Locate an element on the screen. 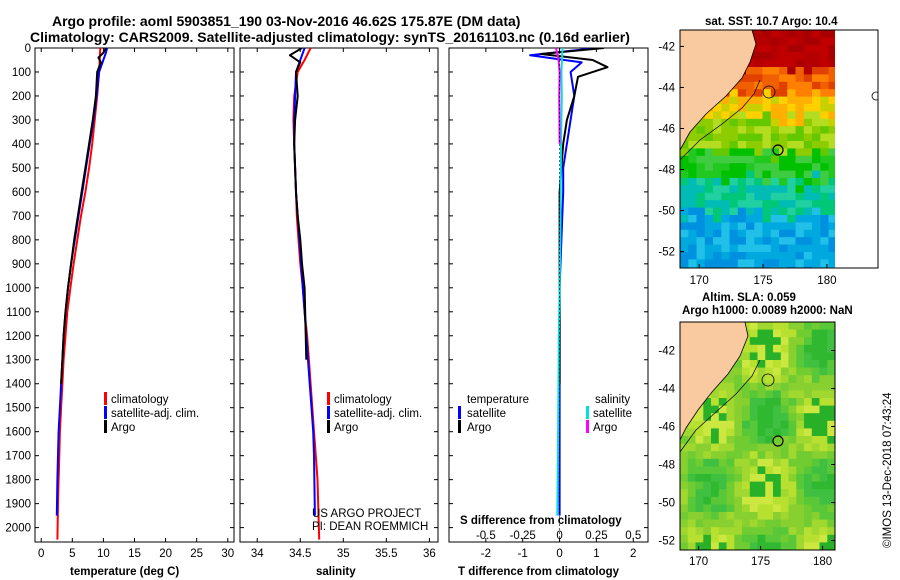 The image size is (900, 580). sla-lat-label: -52 is located at coordinates (666, 542).